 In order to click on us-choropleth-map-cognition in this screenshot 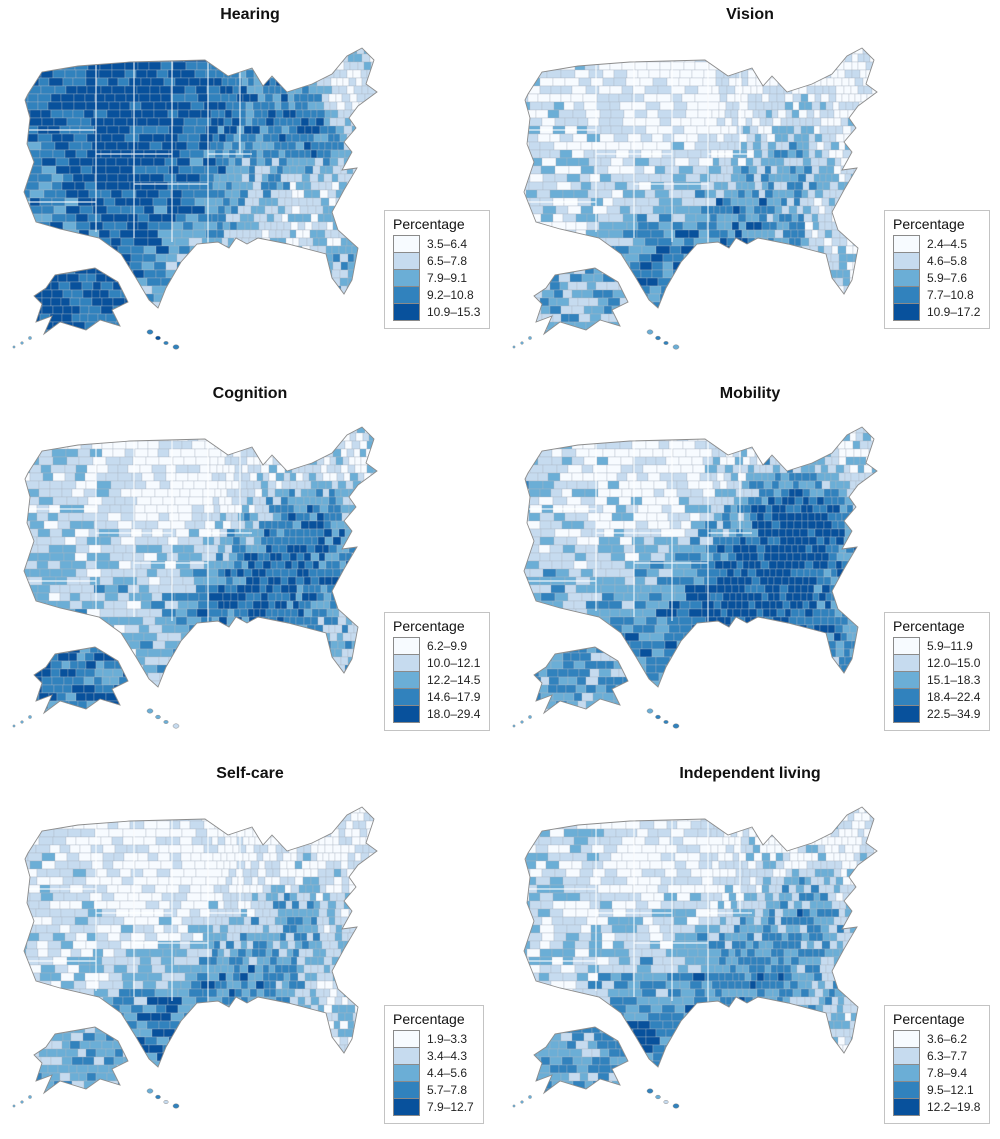, I will do `click(195, 577)`.